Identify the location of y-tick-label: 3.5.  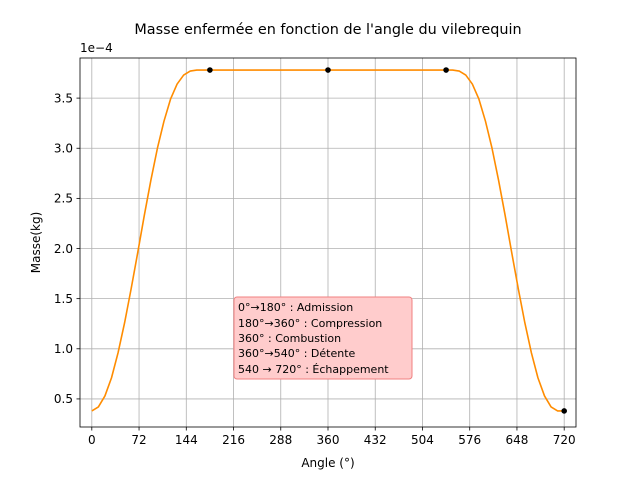
(63, 98).